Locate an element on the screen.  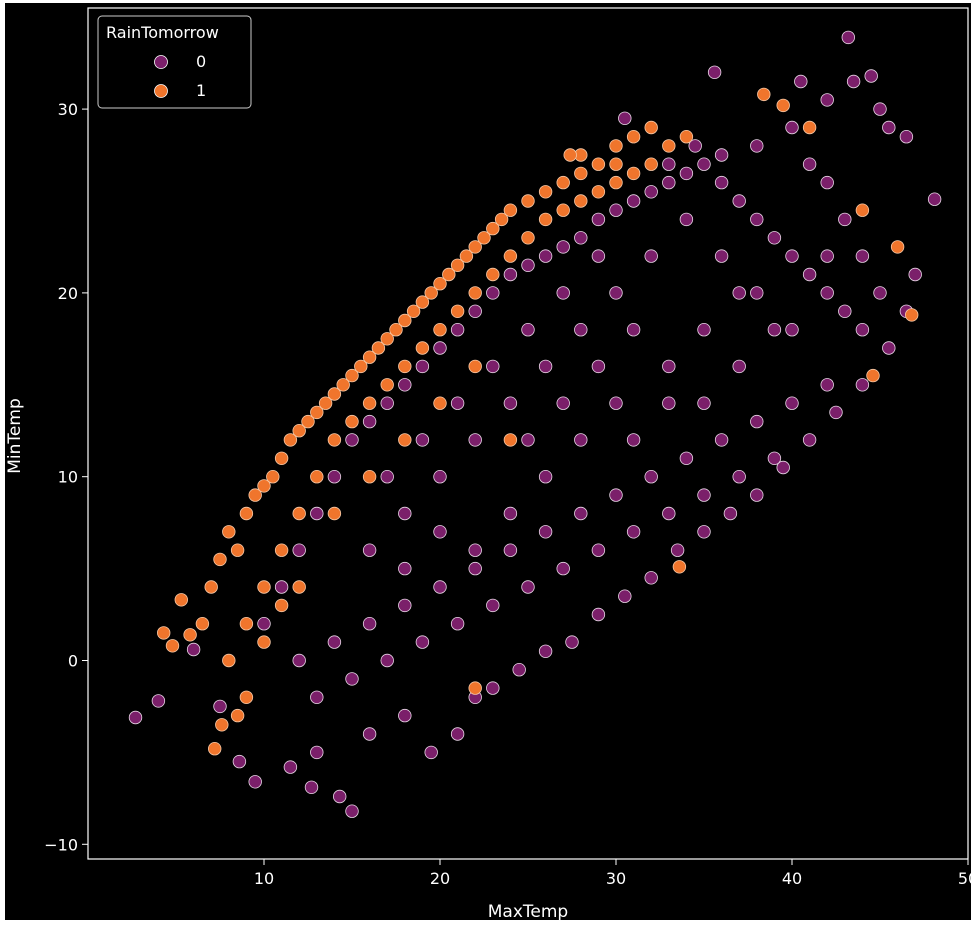
x-tick-label-30: 30 is located at coordinates (616, 878).